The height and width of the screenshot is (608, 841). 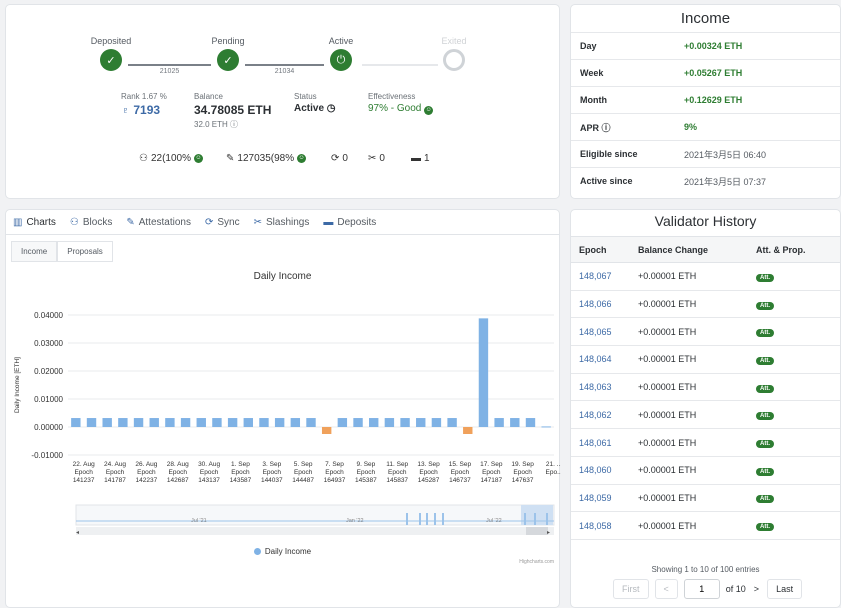 What do you see at coordinates (311, 385) in the screenshot?
I see `chart-gridlines` at bounding box center [311, 385].